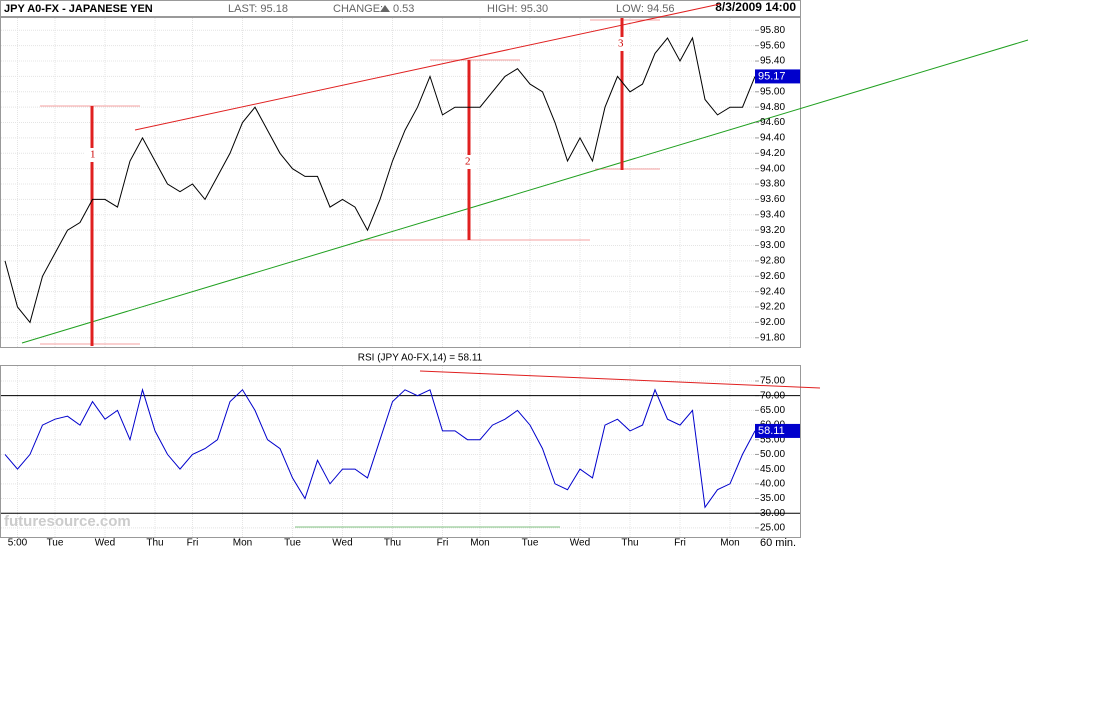  I want to click on last-value-label: 58.11, so click(771, 431).